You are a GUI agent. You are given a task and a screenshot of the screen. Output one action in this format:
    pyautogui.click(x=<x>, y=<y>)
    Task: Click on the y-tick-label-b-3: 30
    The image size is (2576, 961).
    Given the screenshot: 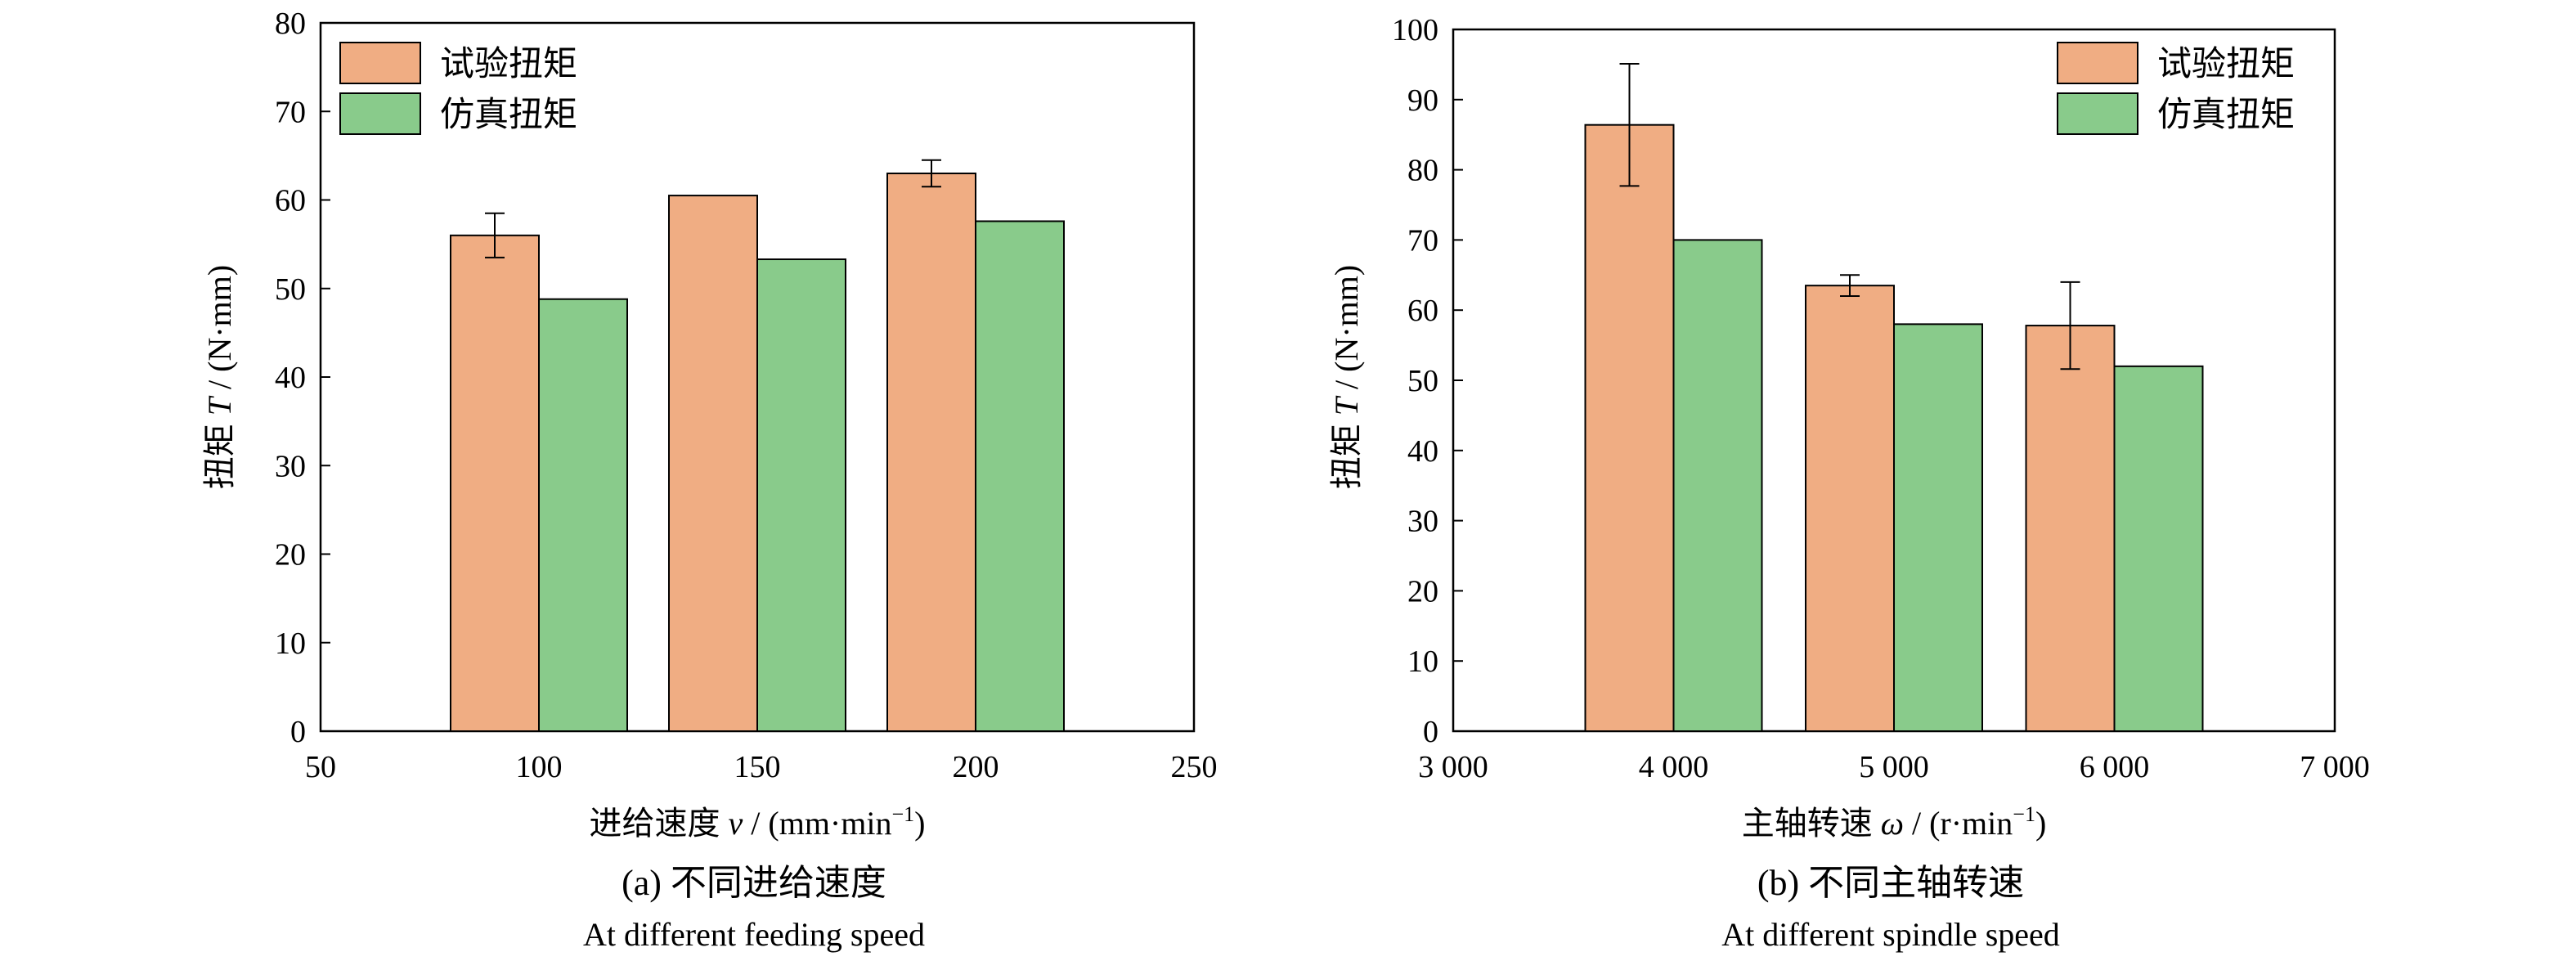 What is the action you would take?
    pyautogui.click(x=1423, y=522)
    